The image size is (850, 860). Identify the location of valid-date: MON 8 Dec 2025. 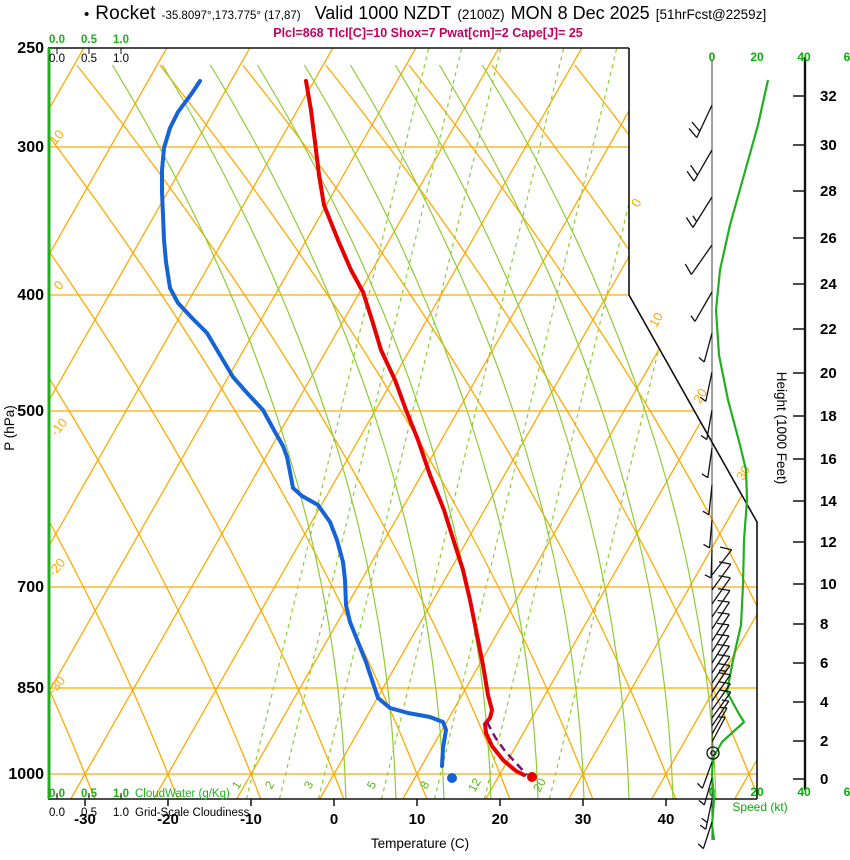
(580, 13).